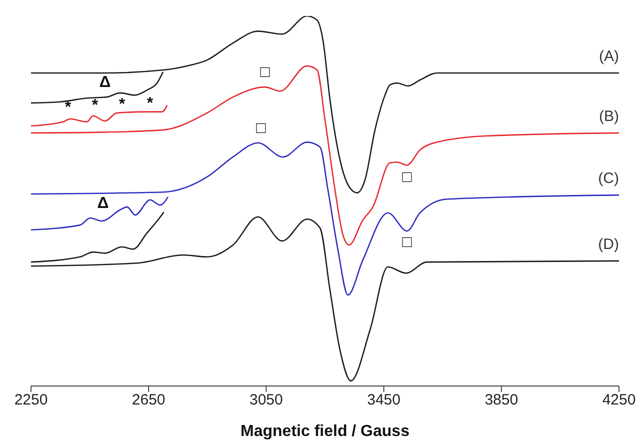 The image size is (641, 448). Describe the element at coordinates (608, 244) in the screenshot. I see `series-label: (D)` at that location.